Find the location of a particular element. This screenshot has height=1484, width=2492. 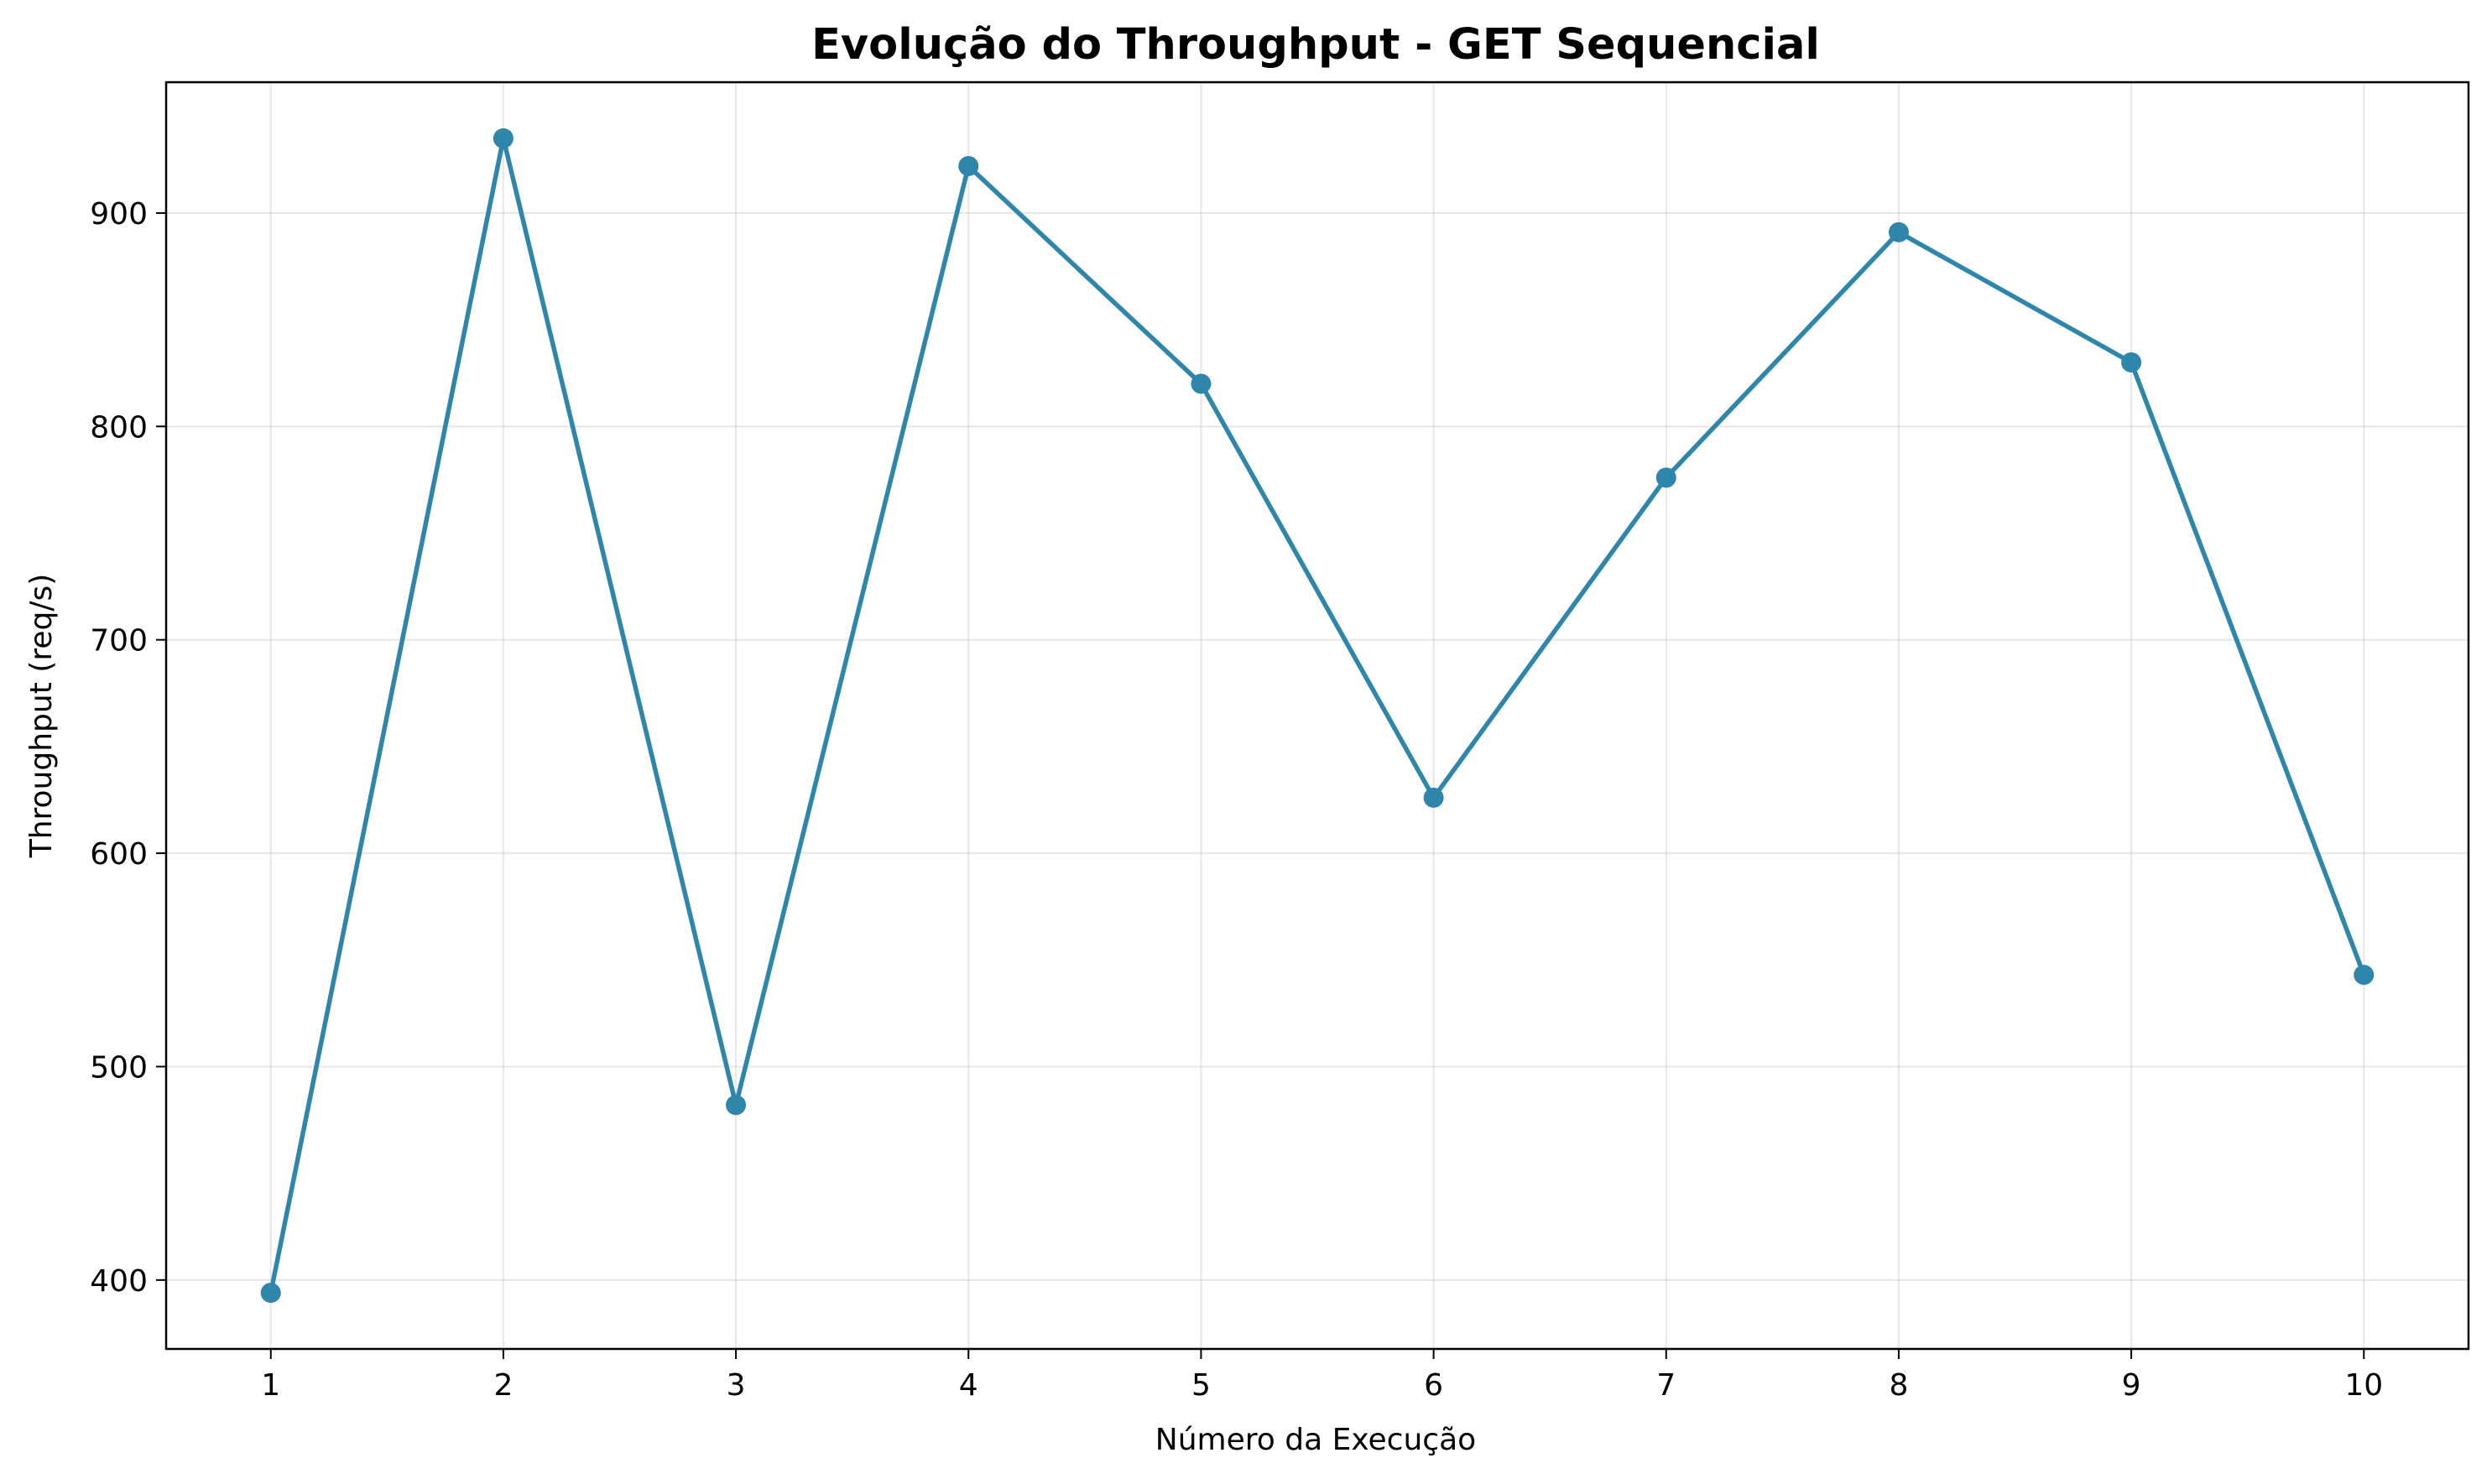

x-axis-label: Número da Execução is located at coordinates (1315, 1440).